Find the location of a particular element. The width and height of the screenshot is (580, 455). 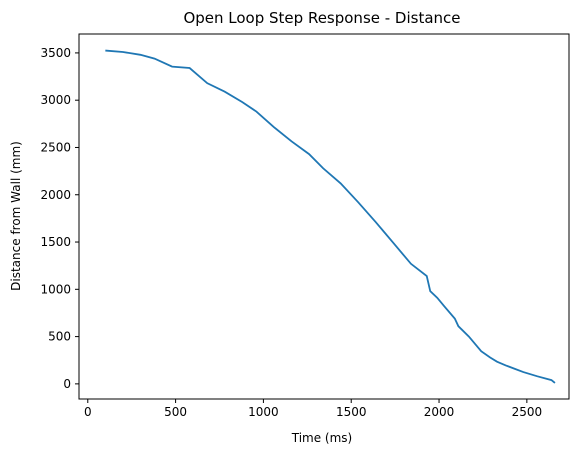

y-tick-label: 1000 is located at coordinates (55, 289).